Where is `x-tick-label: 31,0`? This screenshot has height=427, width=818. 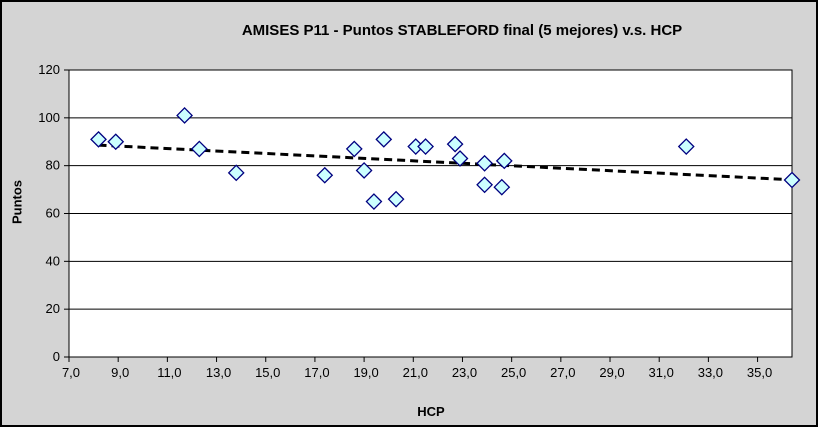 x-tick-label: 31,0 is located at coordinates (661, 372).